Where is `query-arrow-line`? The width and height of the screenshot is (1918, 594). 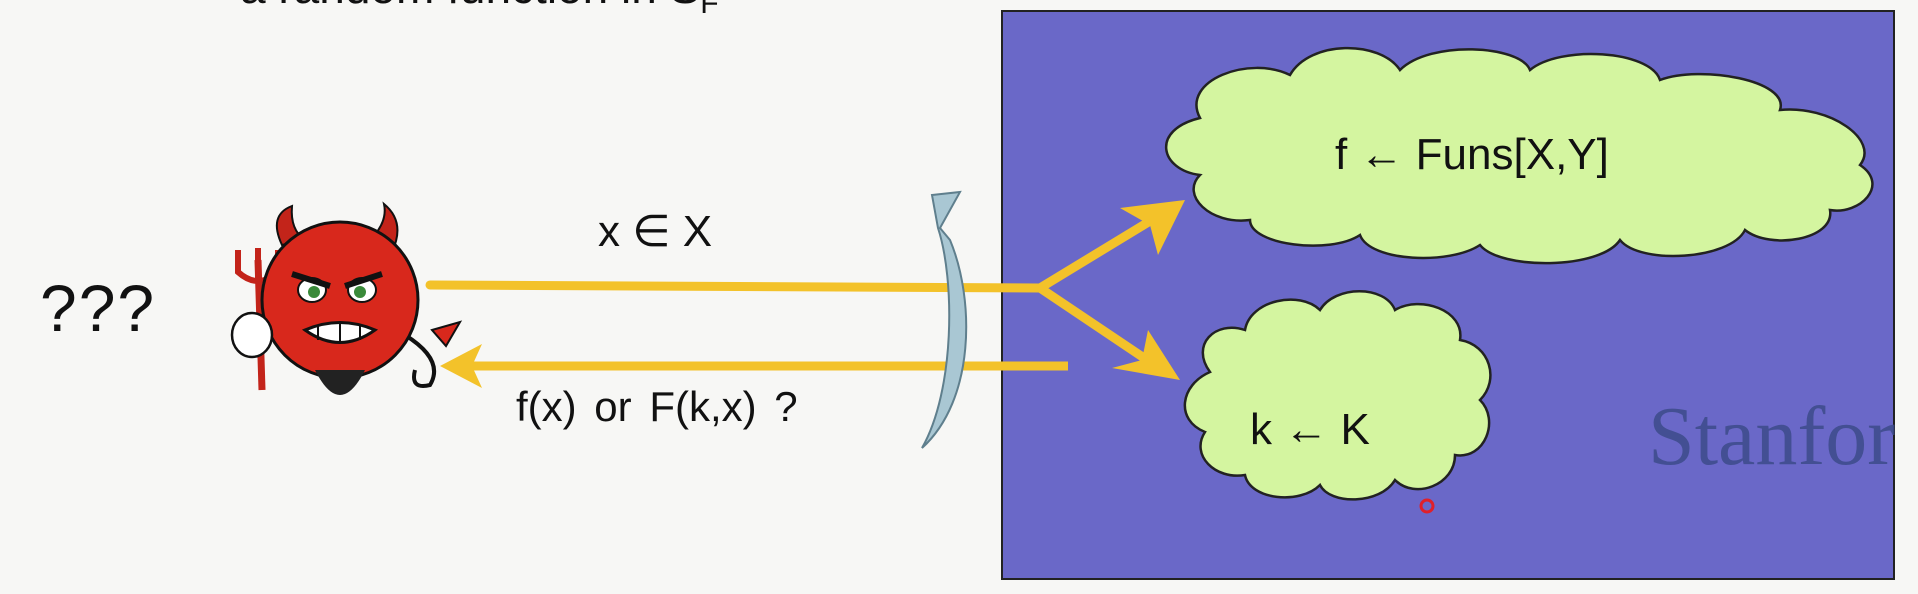
query-arrow-line is located at coordinates (735, 286).